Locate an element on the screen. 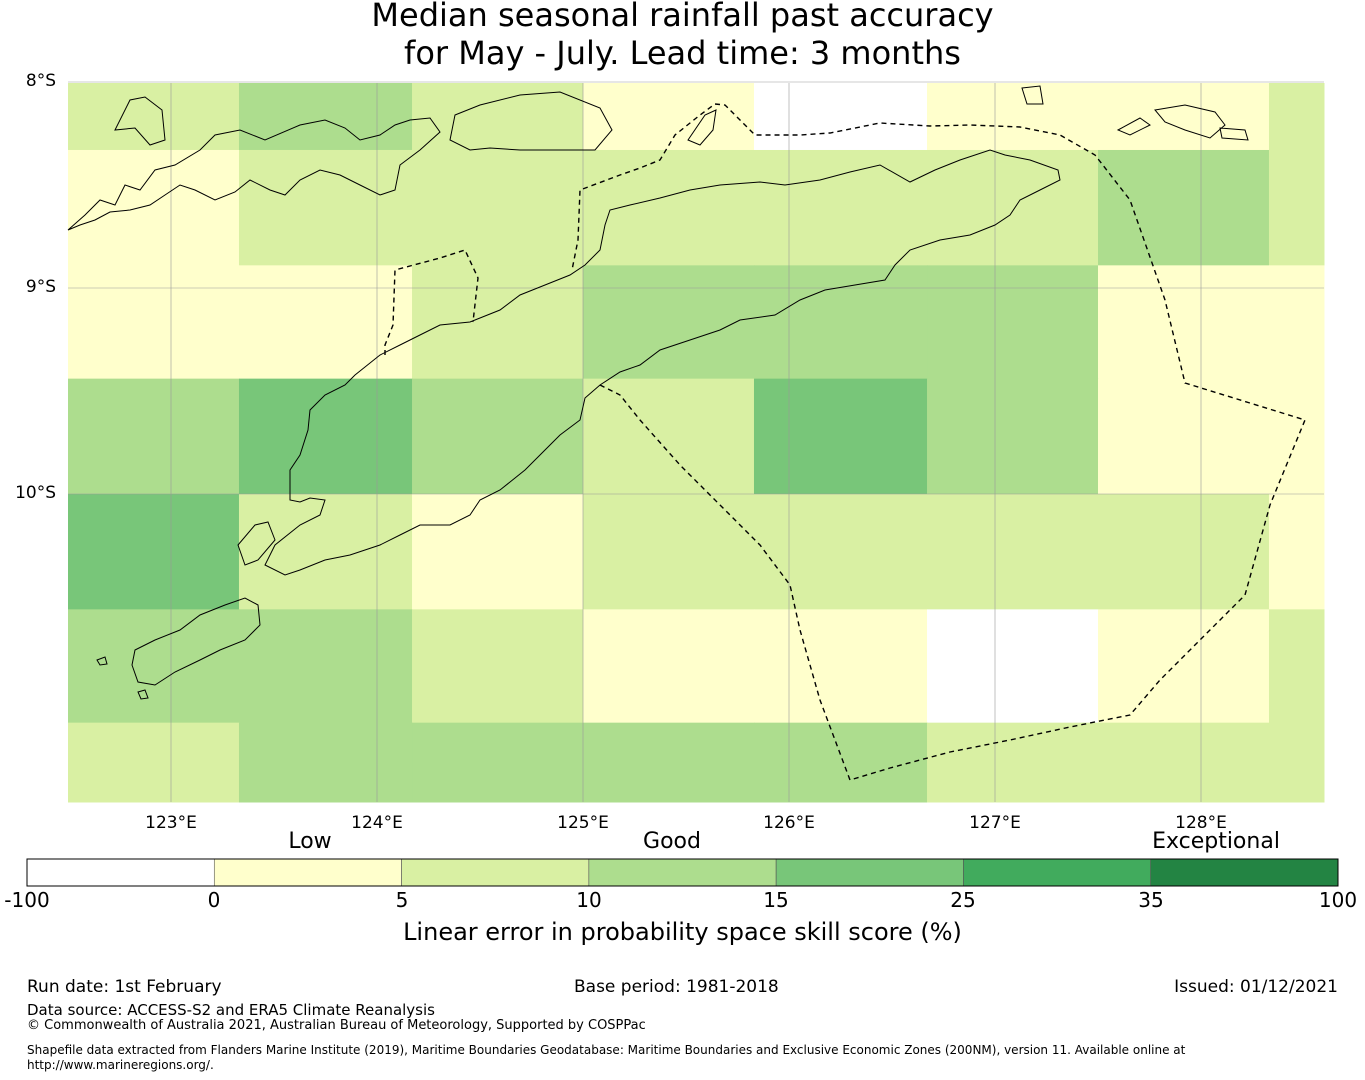  colorbar-frame is located at coordinates (682, 872).